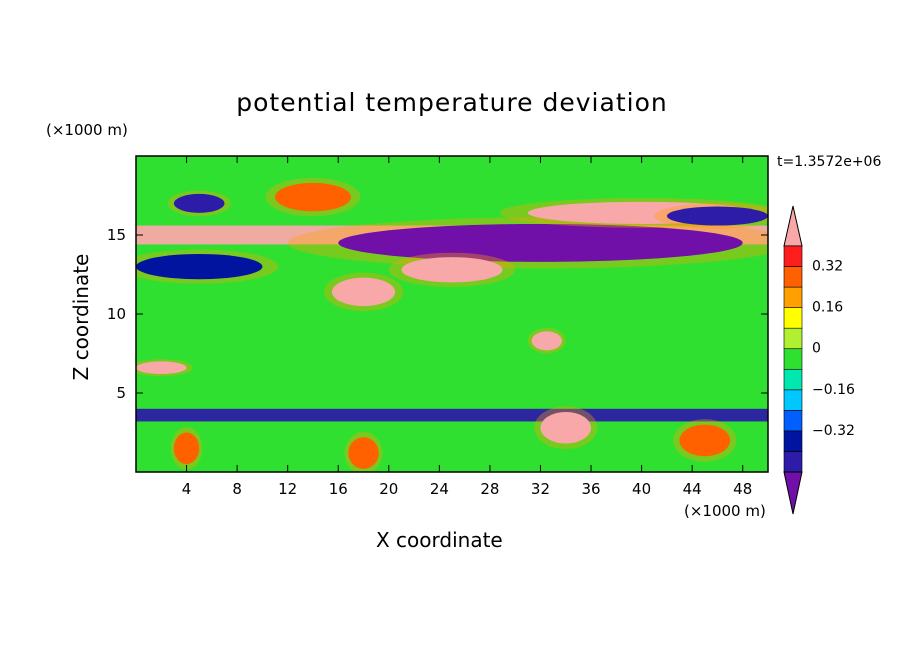 Image resolution: width=904 pixels, height=654 pixels. Describe the element at coordinates (793, 493) in the screenshot. I see `colorbar-extend-min` at that location.